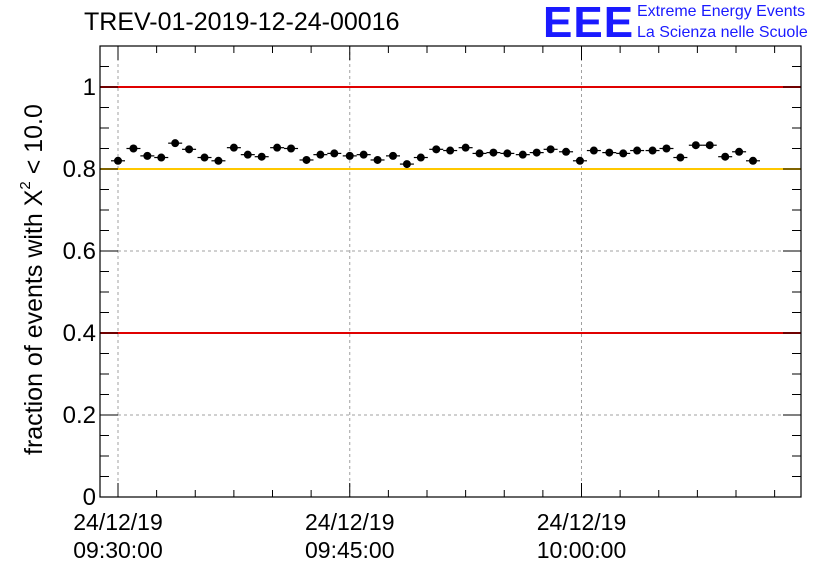 The image size is (836, 572). I want to click on y-tick-label: 0.4, so click(79, 333).